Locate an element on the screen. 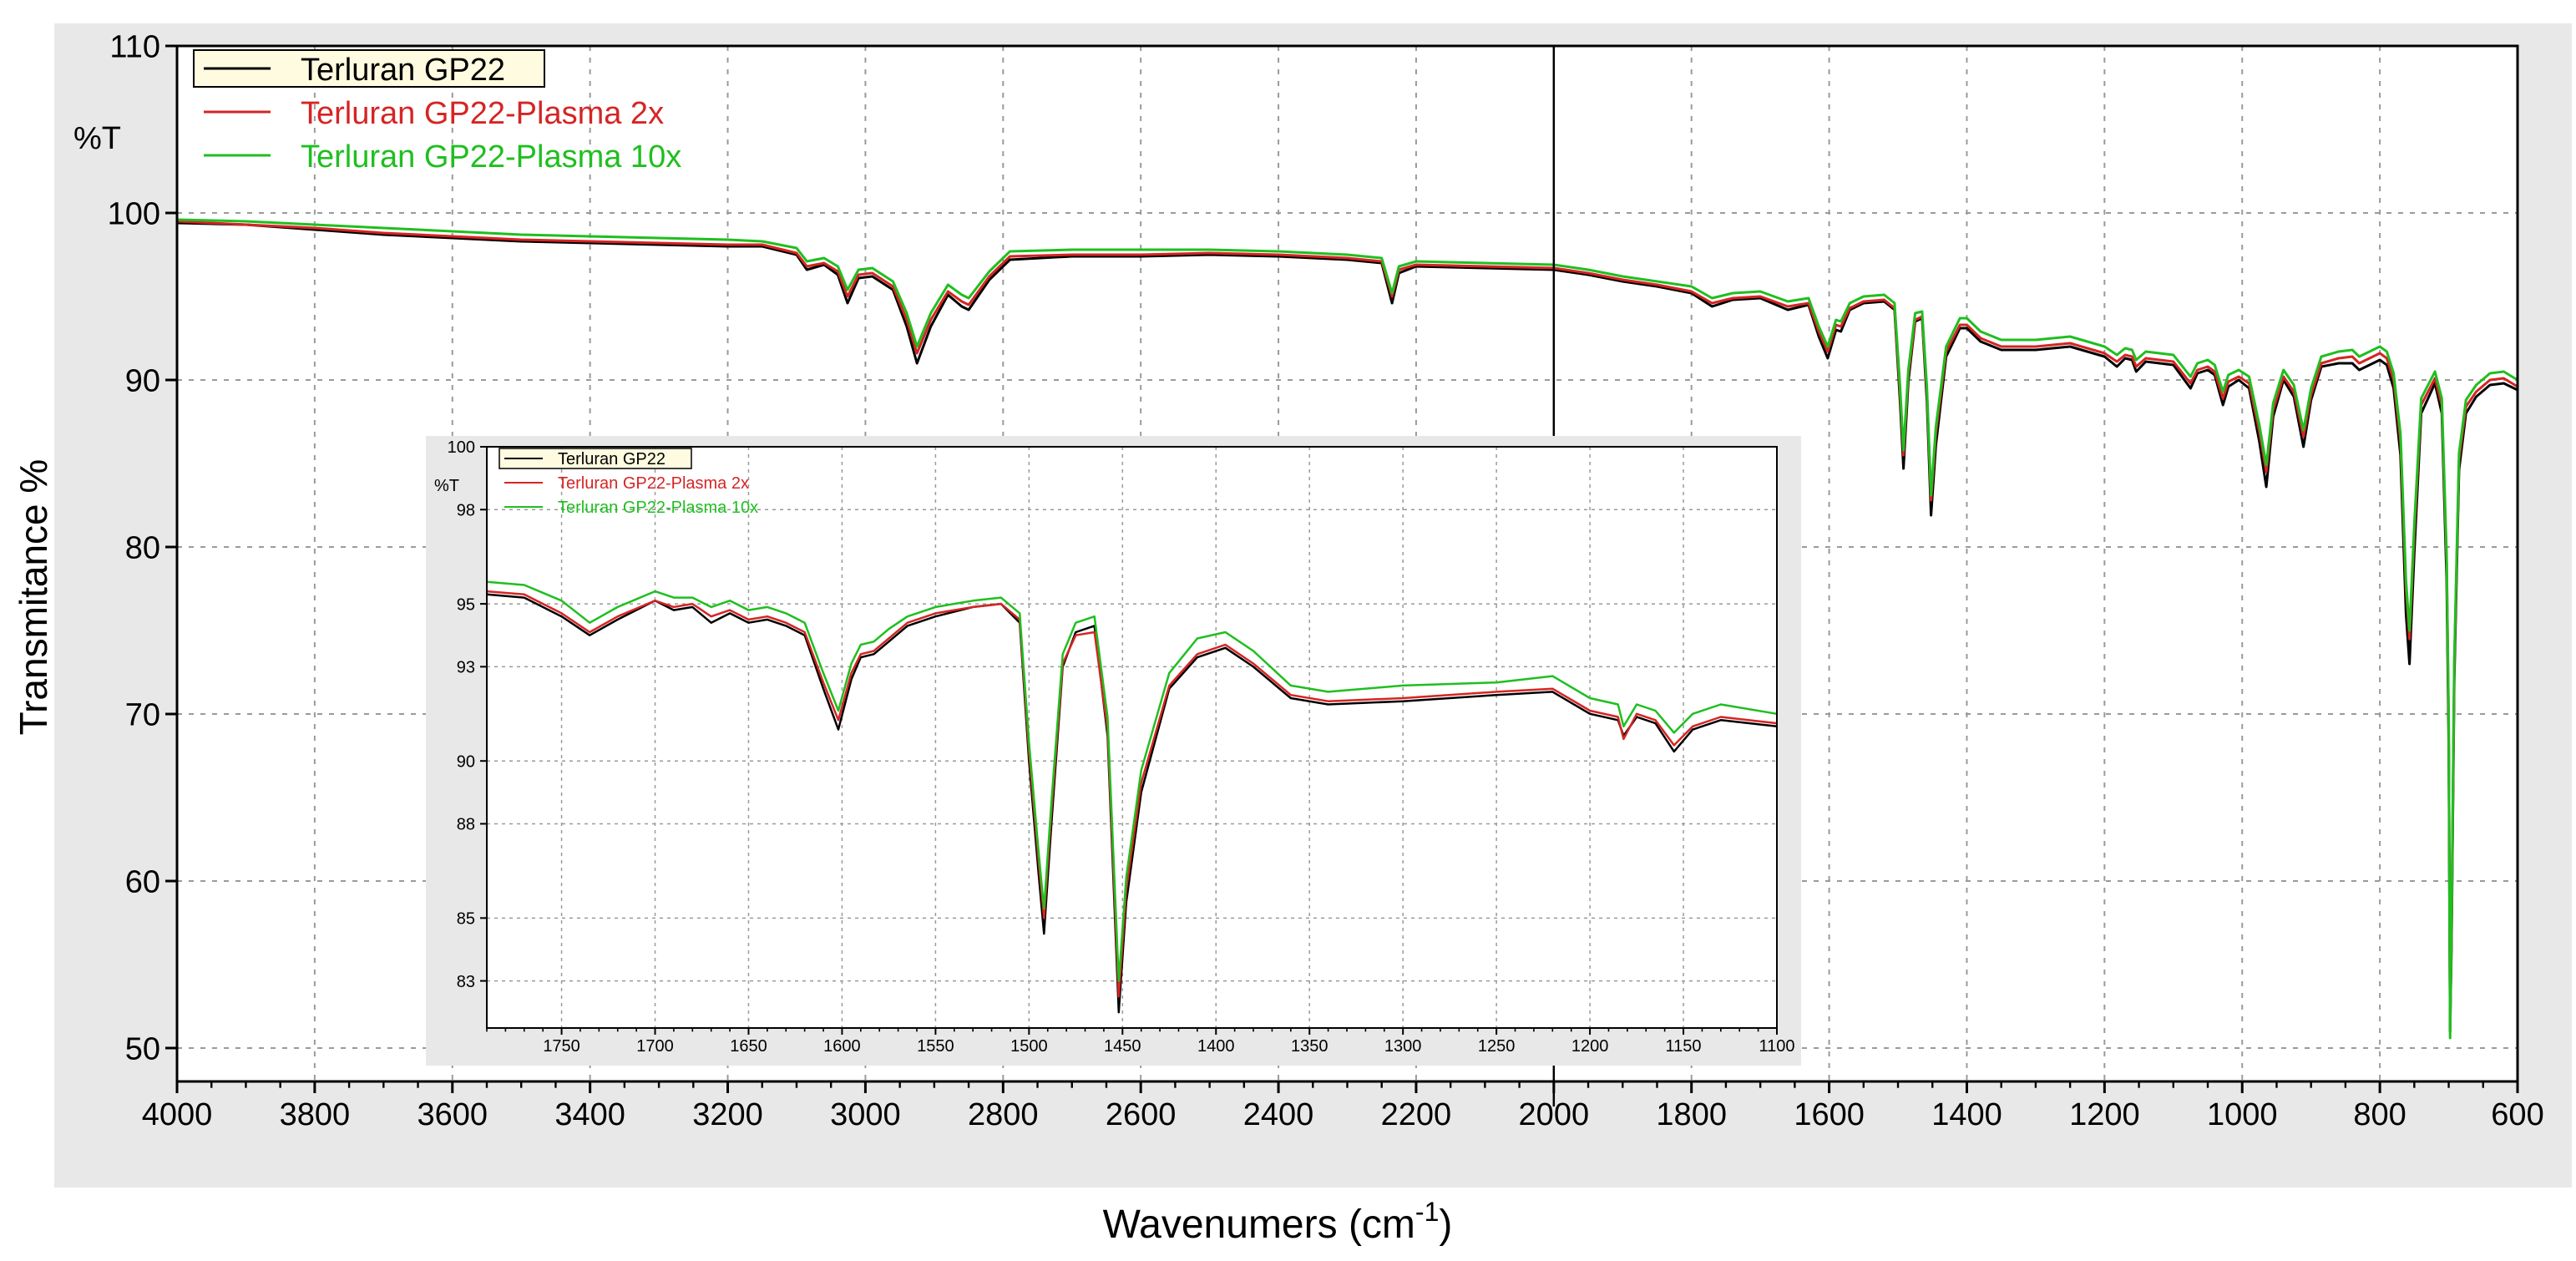 The width and height of the screenshot is (2576, 1261). inset-y-ticks: 83 85 88 90 93 95 98 100 is located at coordinates (467, 714).